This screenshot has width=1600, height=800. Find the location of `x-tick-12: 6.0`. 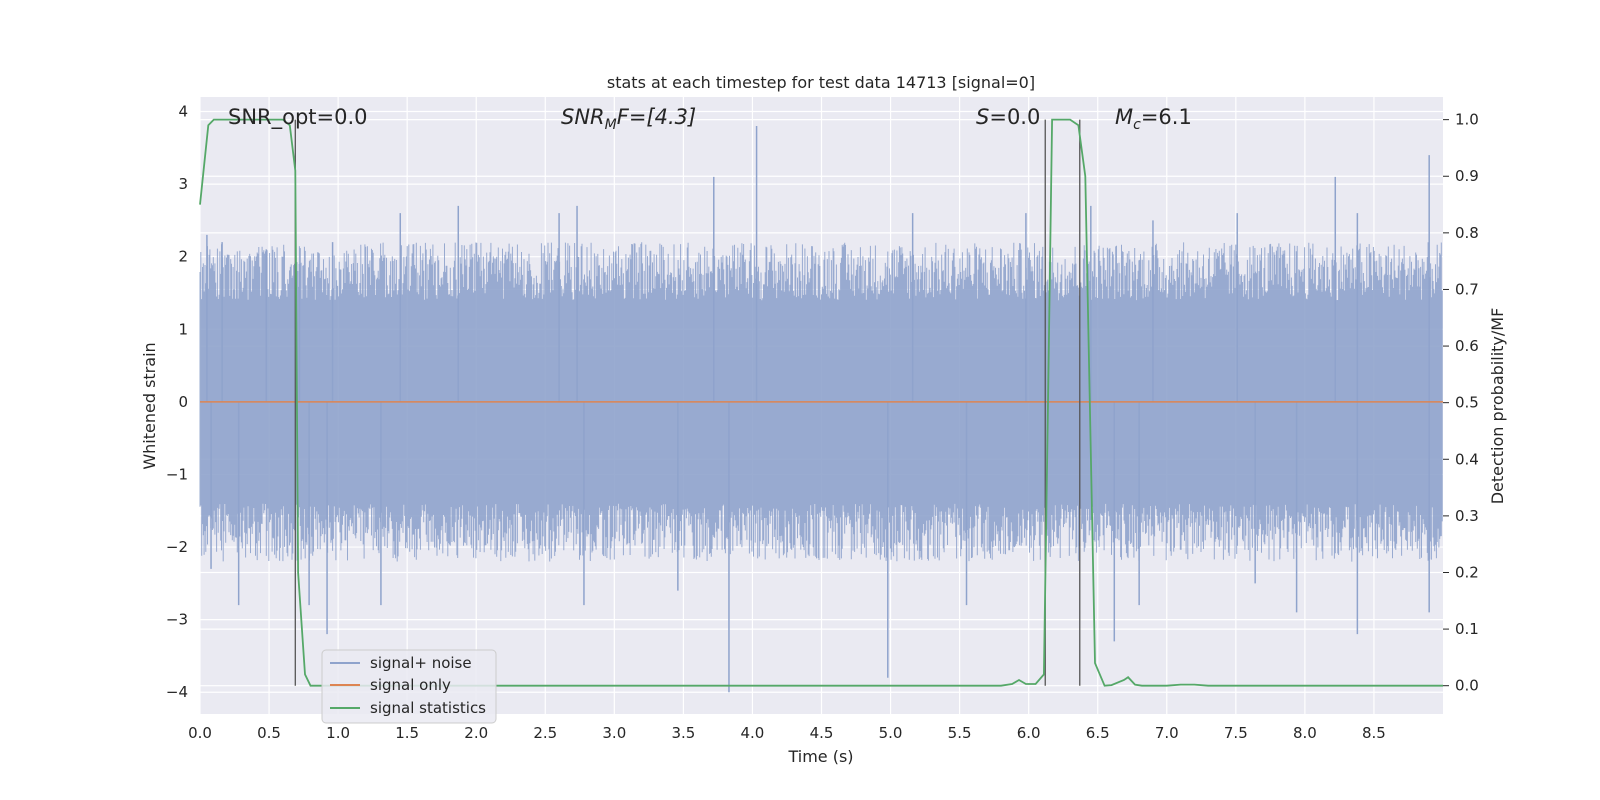

x-tick-12: 6.0 is located at coordinates (1029, 733).